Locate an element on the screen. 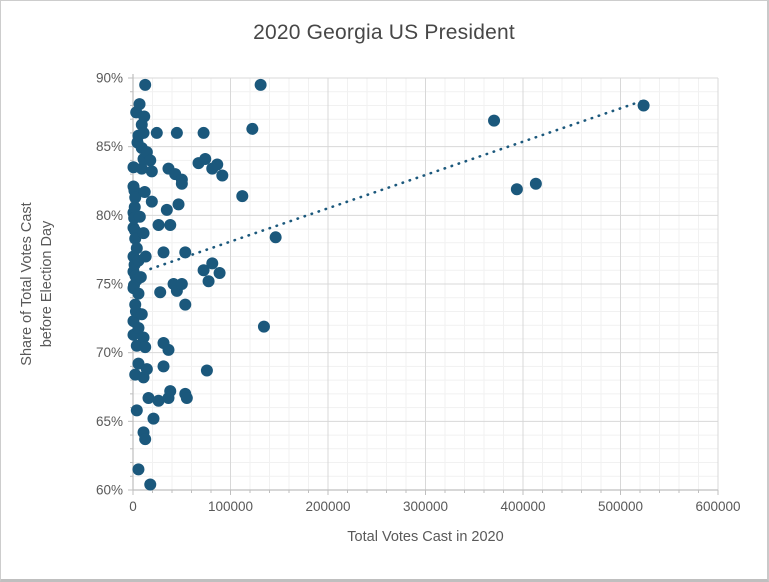 The width and height of the screenshot is (769, 582). y-tick-label: 80% is located at coordinates (109, 215).